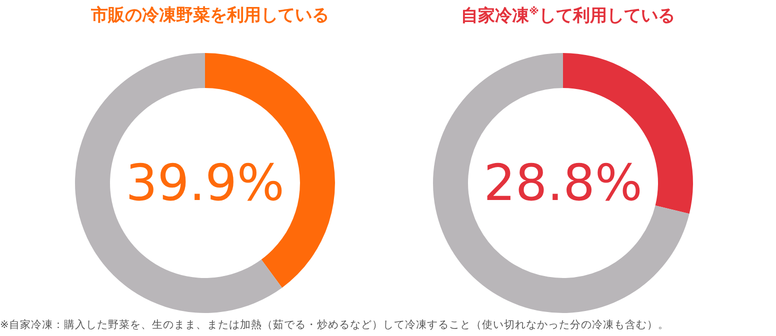 This screenshot has height=336, width=776. I want to click on chart-title: 自家冷凍※して利用している, so click(568, 16).